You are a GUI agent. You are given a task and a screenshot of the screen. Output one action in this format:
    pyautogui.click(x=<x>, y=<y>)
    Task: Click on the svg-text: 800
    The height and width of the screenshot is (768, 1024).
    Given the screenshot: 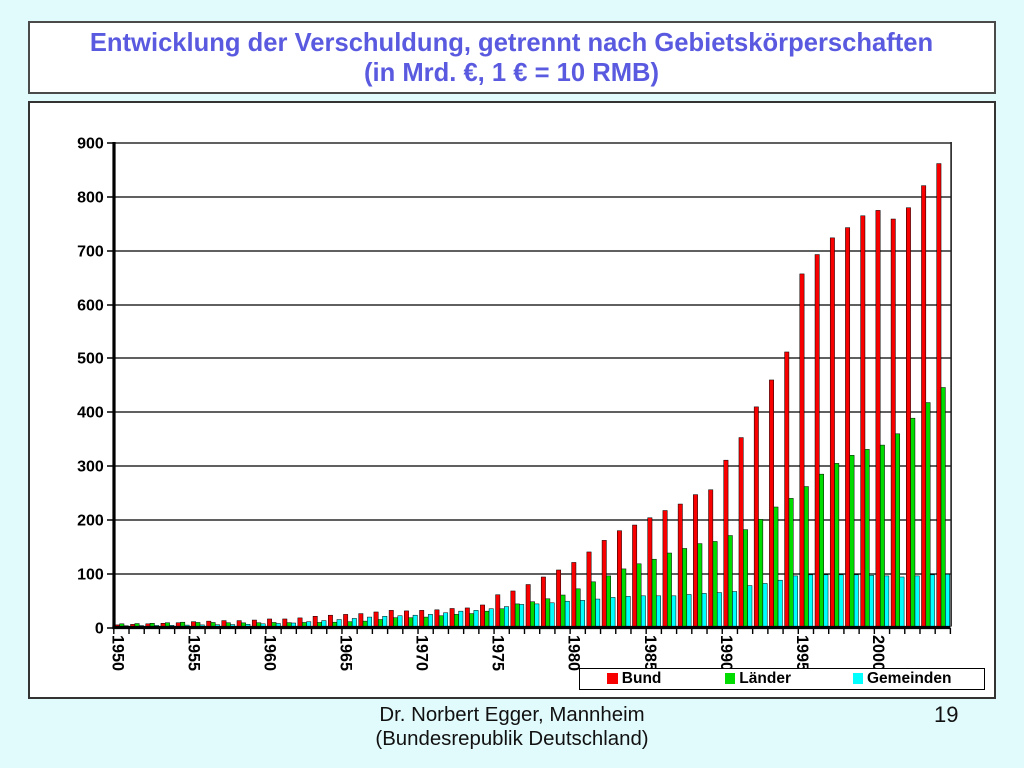 What is the action you would take?
    pyautogui.click(x=90, y=198)
    